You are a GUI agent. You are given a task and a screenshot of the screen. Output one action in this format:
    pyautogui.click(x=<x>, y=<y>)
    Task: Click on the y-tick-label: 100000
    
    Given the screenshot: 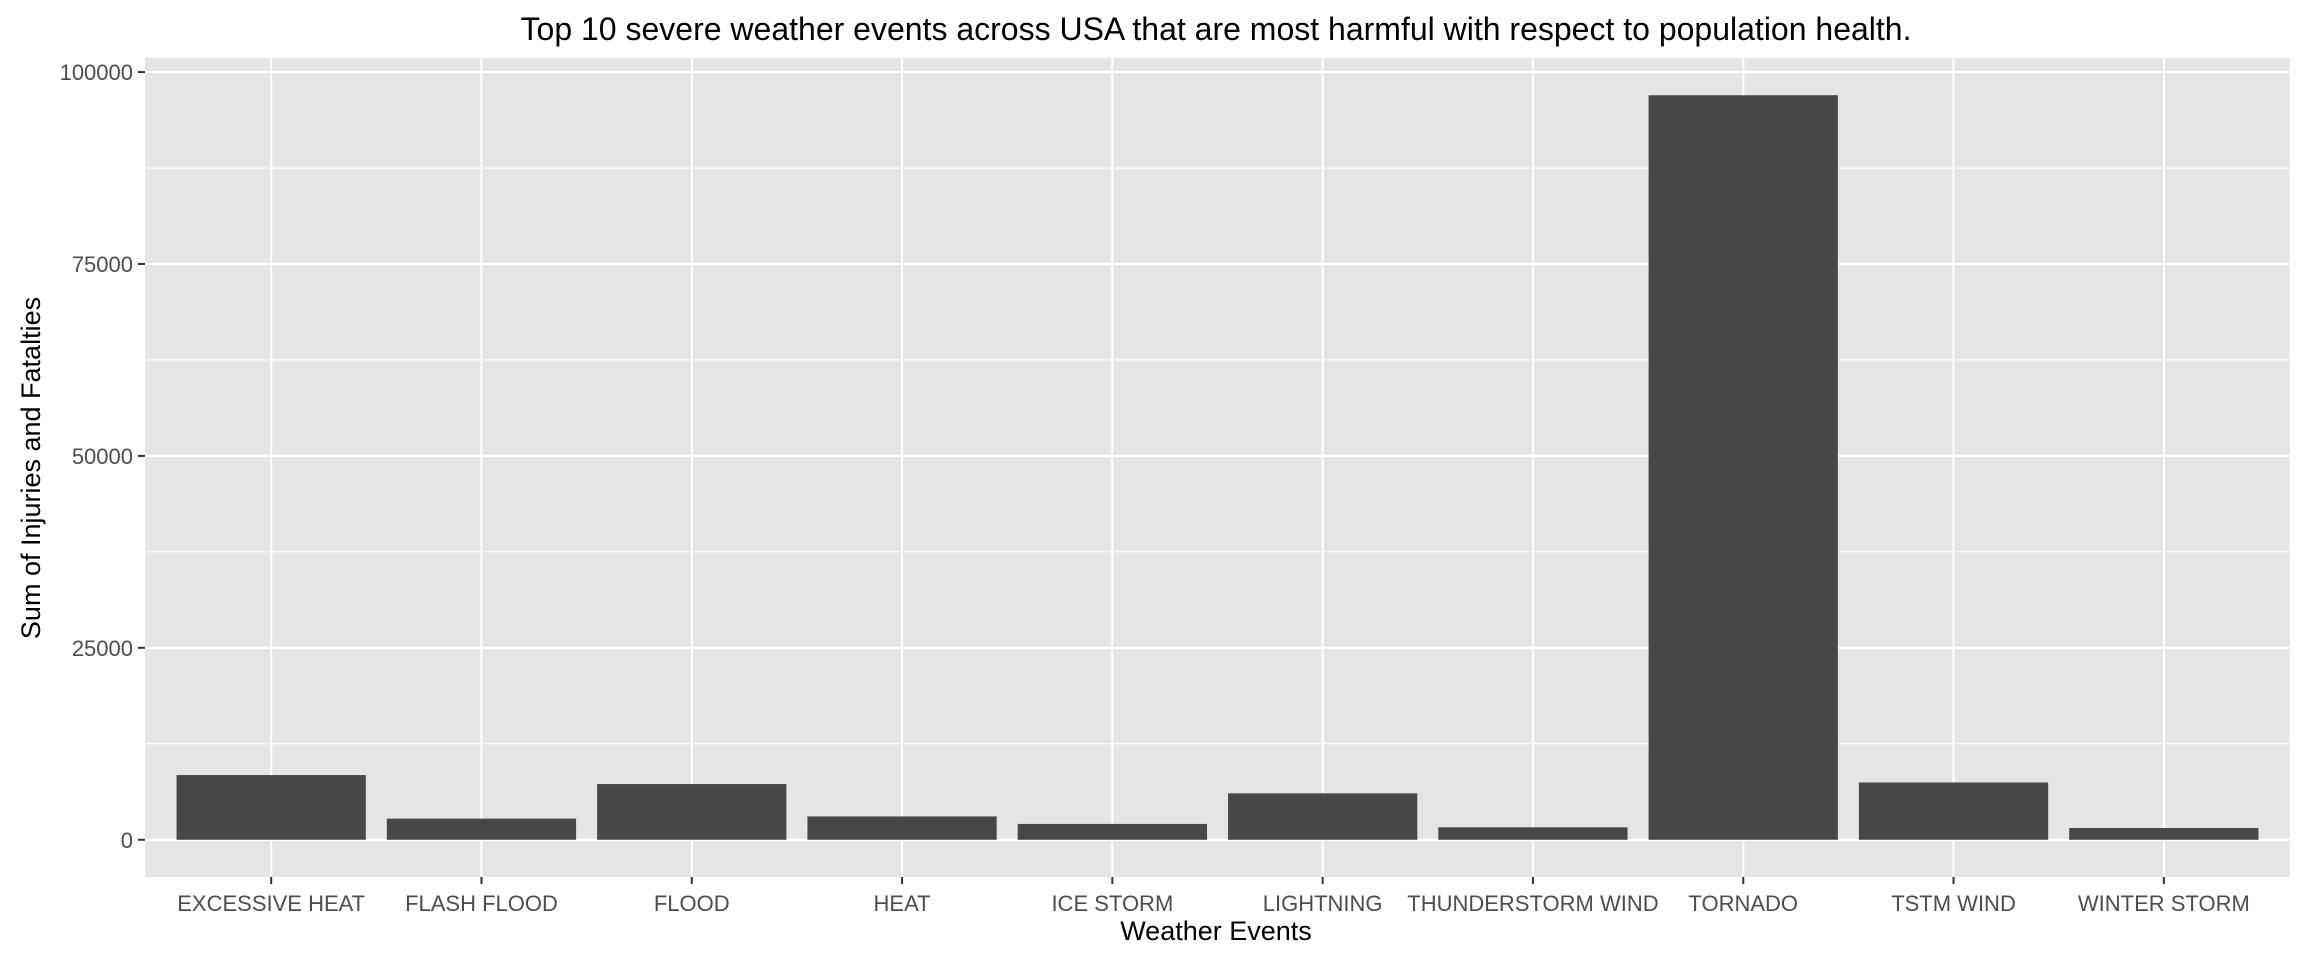 What is the action you would take?
    pyautogui.click(x=96, y=72)
    